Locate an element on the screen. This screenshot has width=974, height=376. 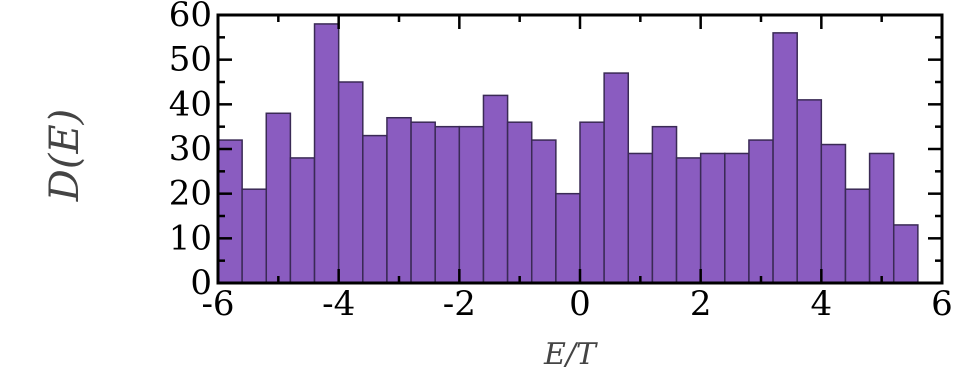
y-axis-label: D(E) is located at coordinates (65, 155).